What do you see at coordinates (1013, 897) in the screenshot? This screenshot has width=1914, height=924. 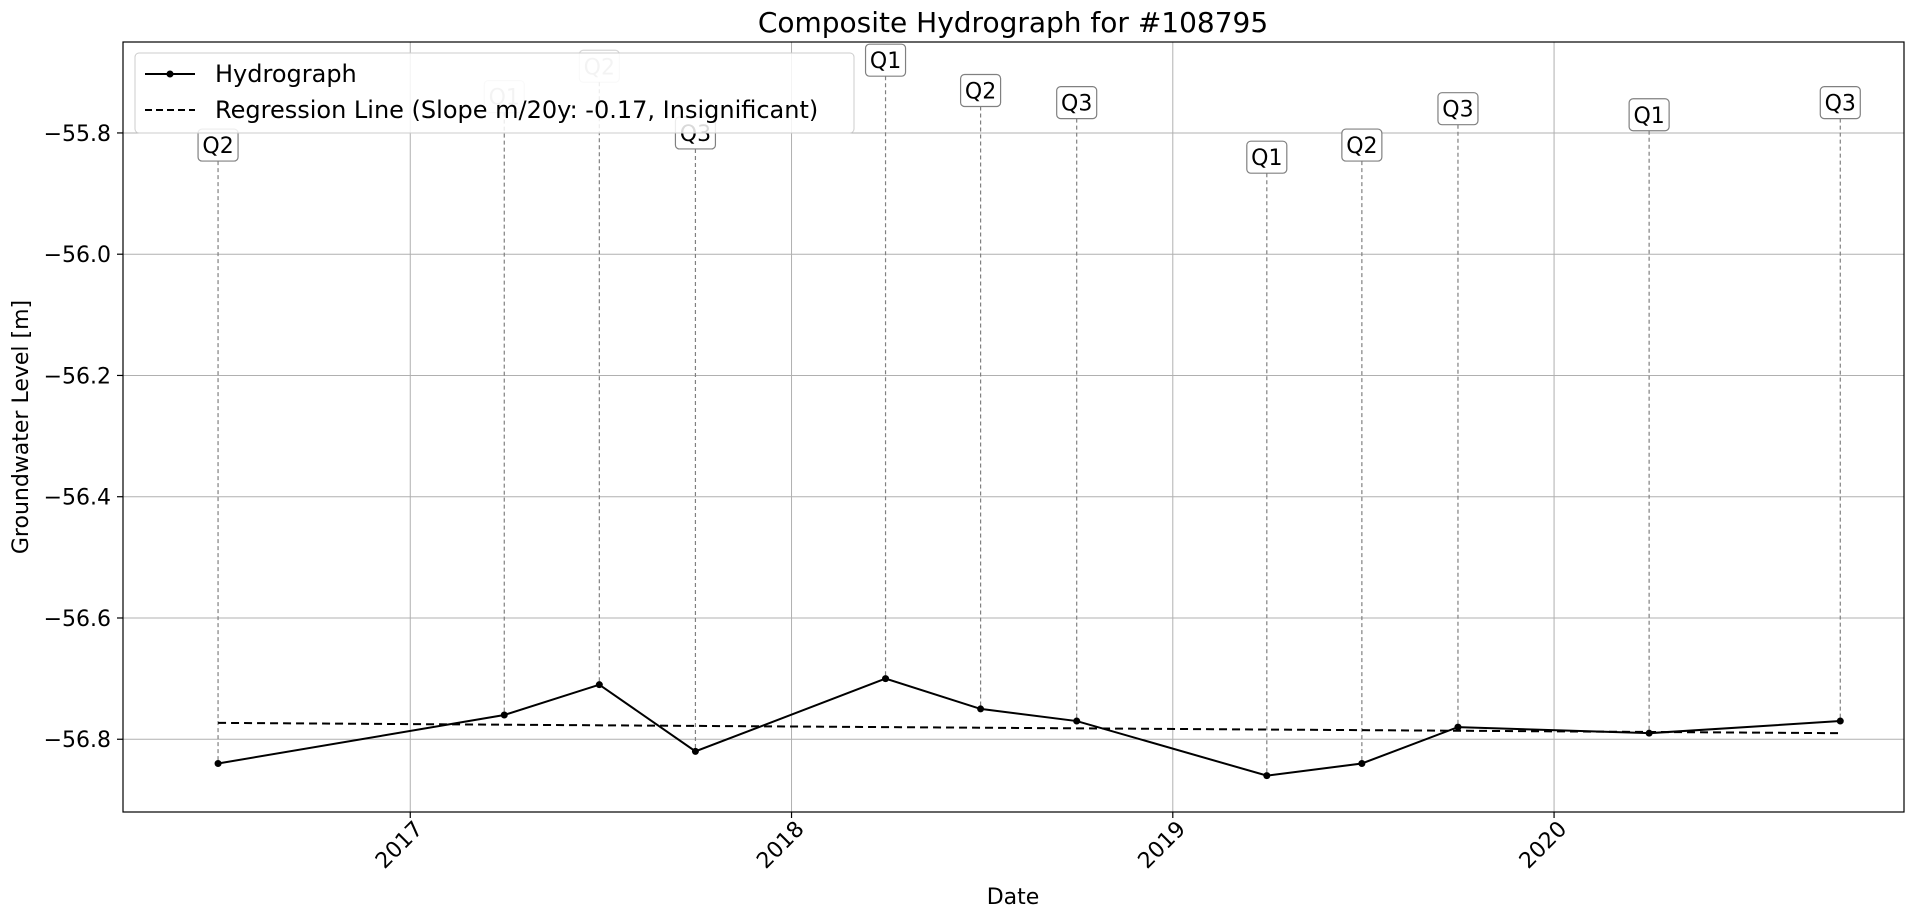 I see `x-axis-label: Date` at bounding box center [1013, 897].